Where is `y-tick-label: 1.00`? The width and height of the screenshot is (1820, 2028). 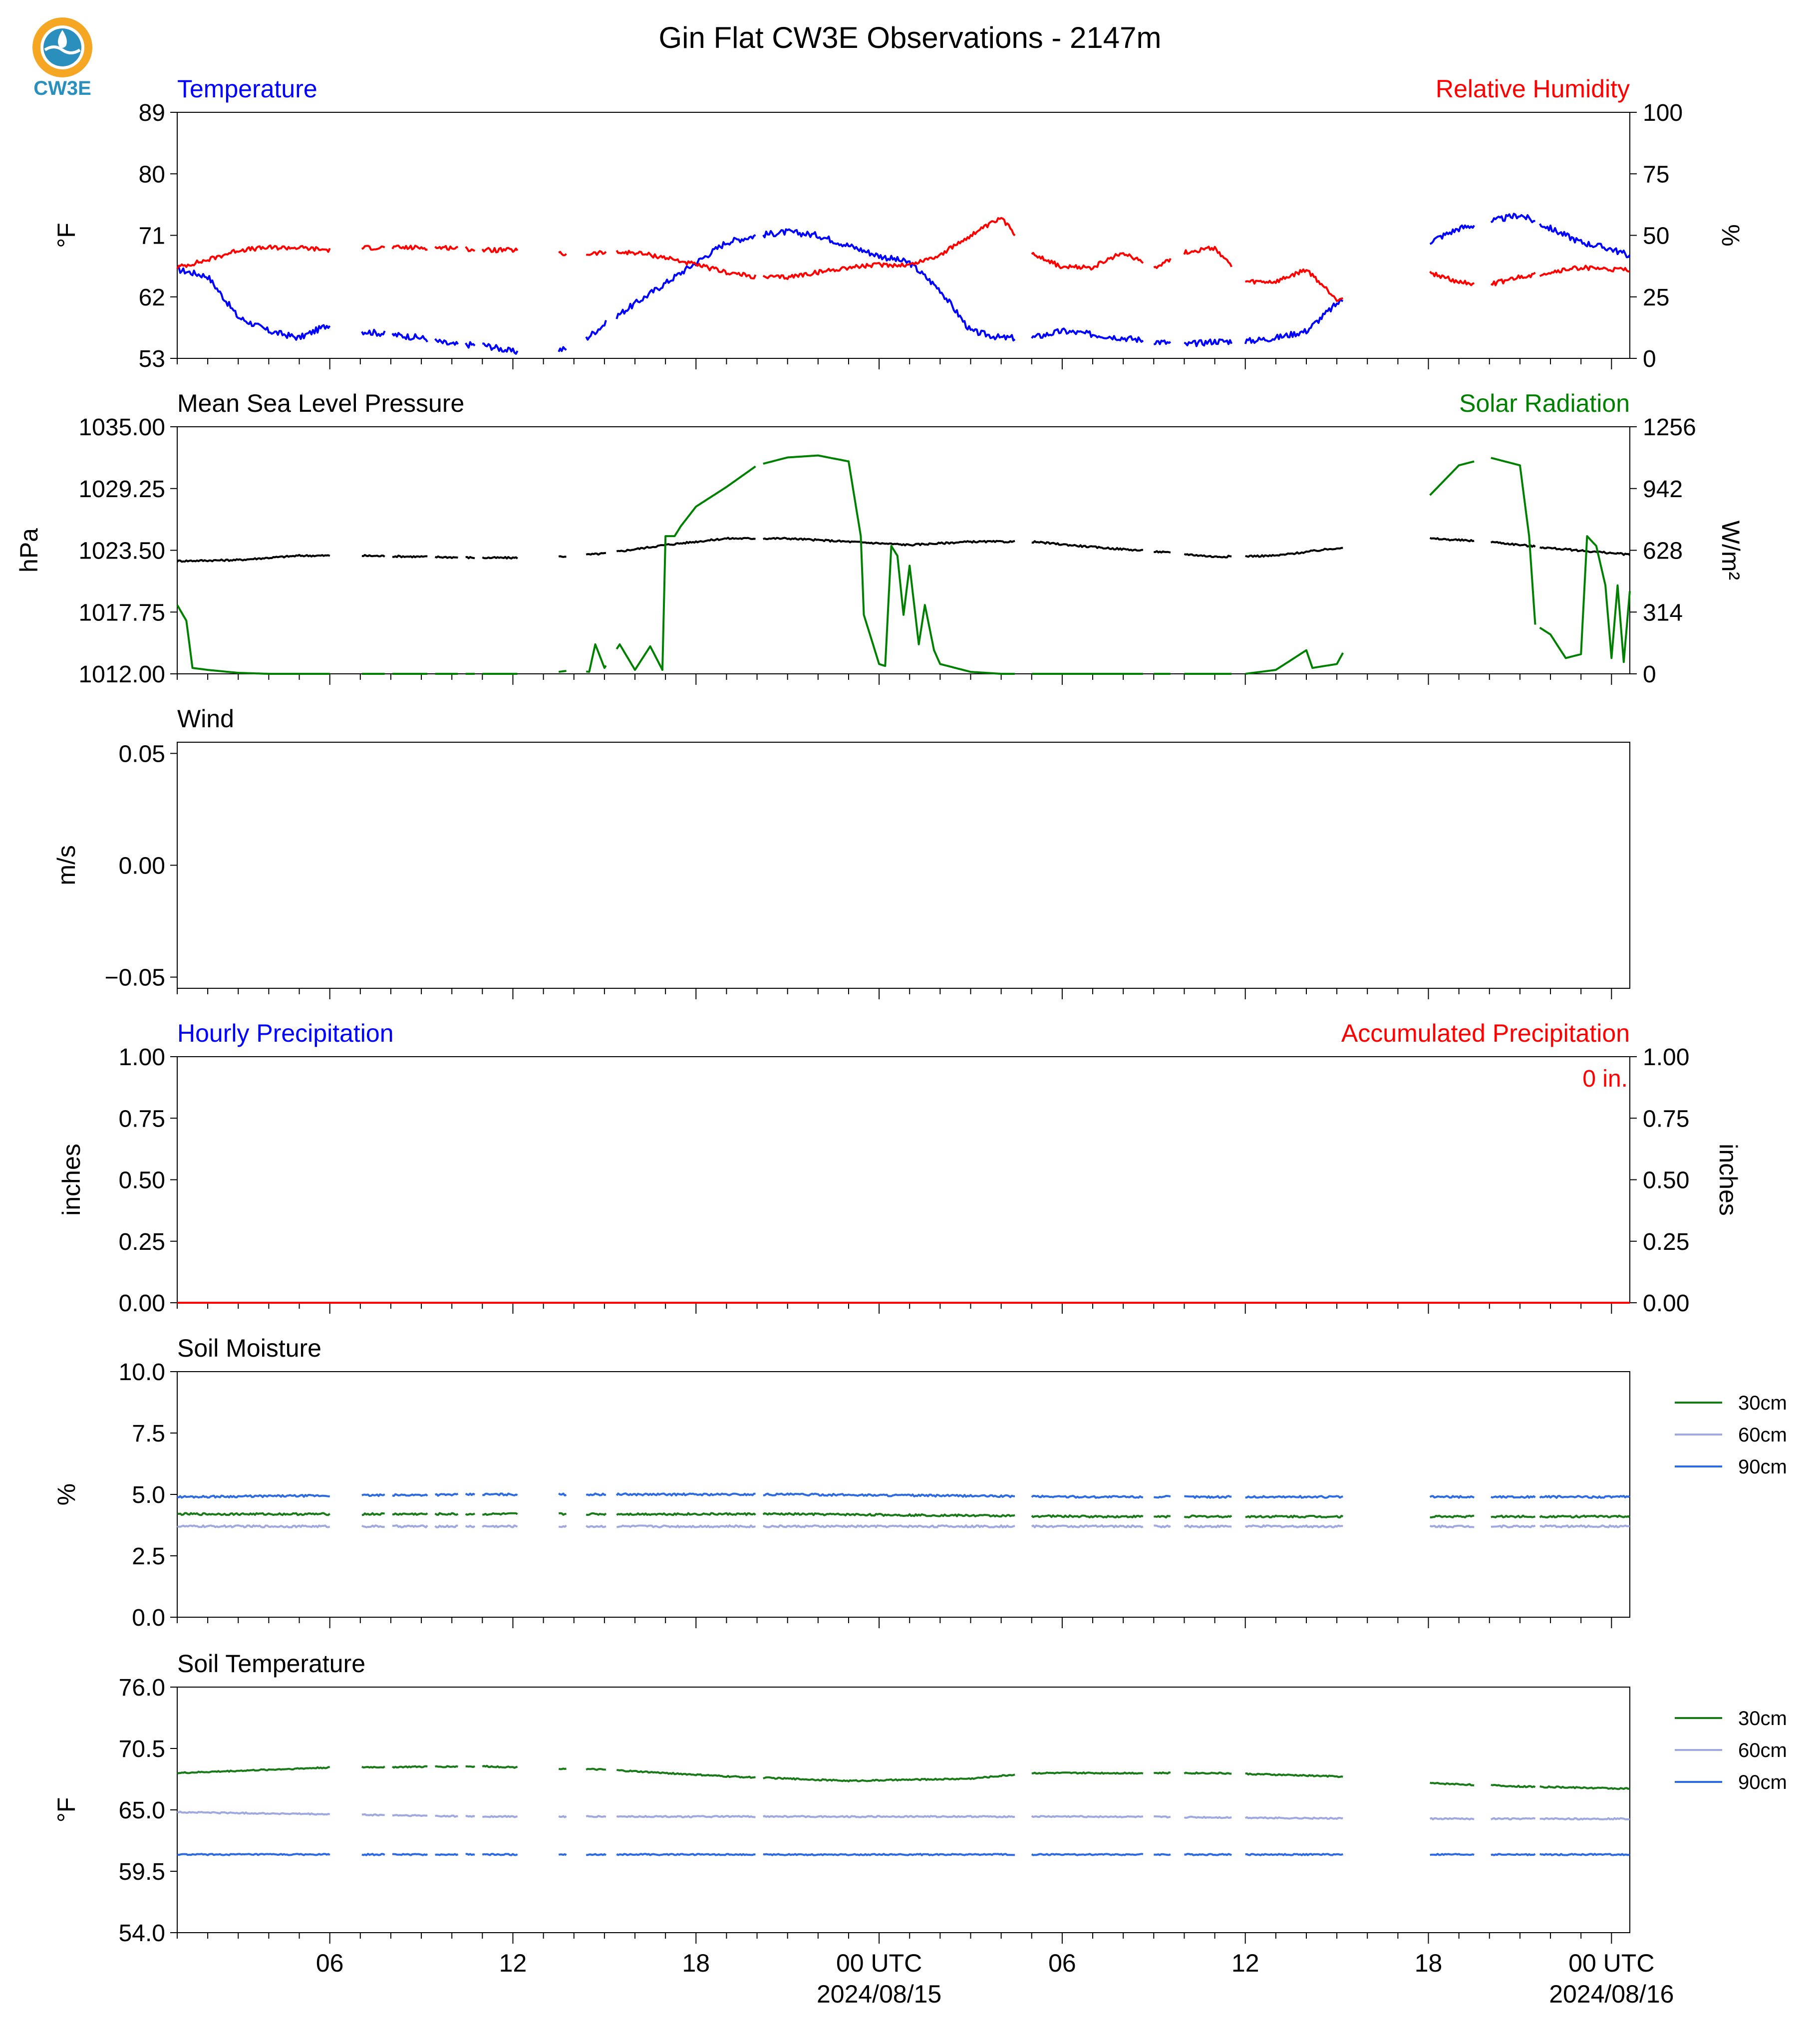
y-tick-label: 1.00 is located at coordinates (142, 1057).